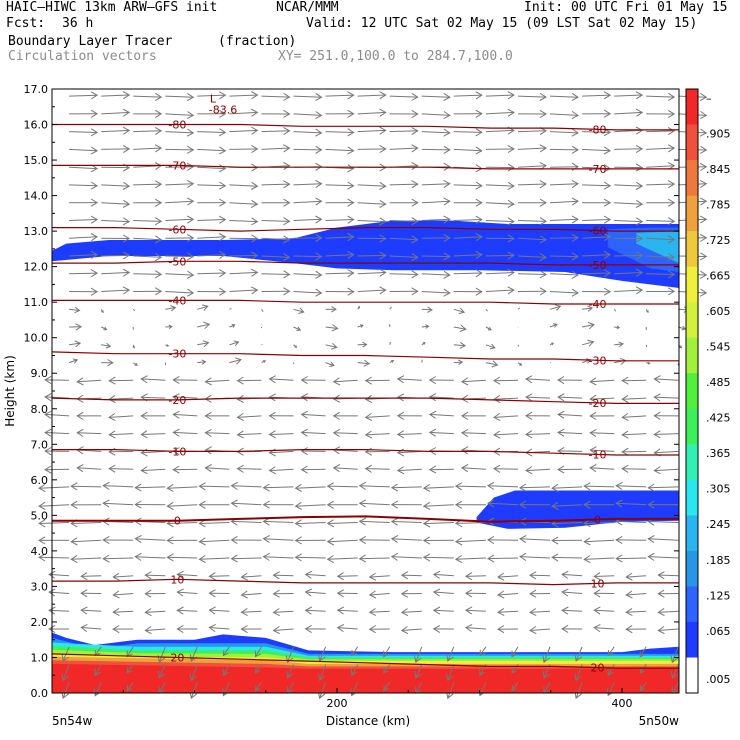 The image size is (740, 740). I want to click on colorbar-frame, so click(692, 391).